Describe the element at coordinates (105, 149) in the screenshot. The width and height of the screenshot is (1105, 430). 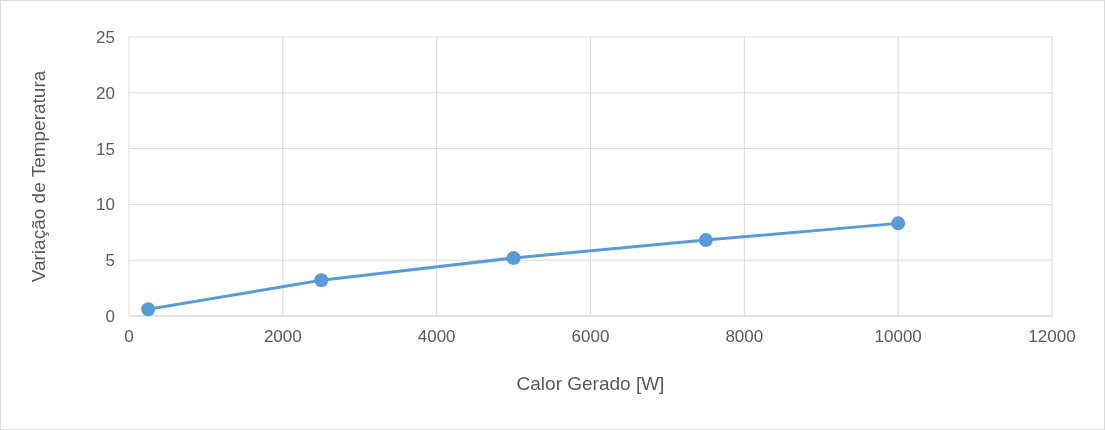
I see `y-tick-label: 15` at that location.